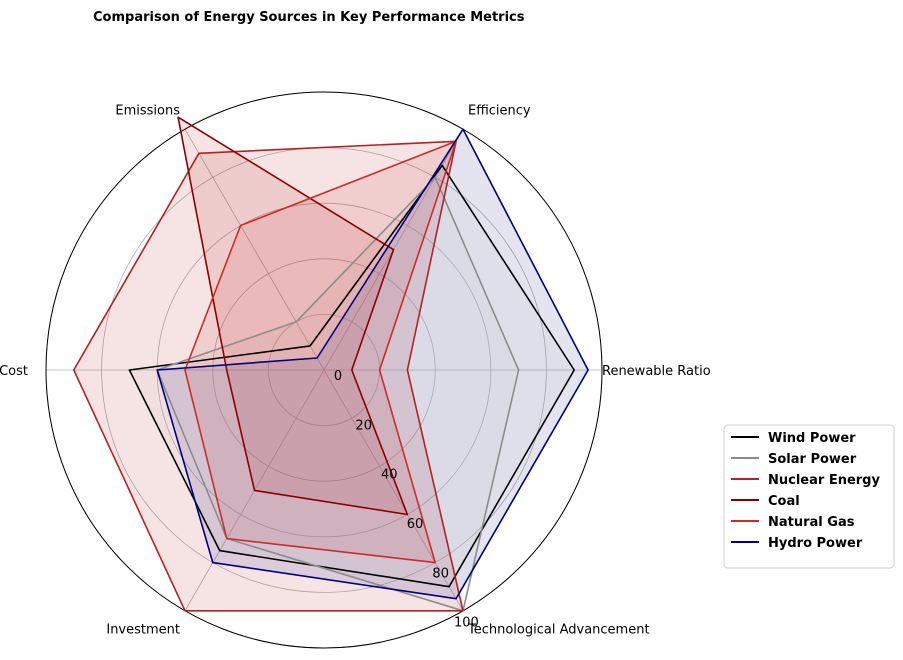  I want to click on radial-tick-label: 80, so click(440, 573).